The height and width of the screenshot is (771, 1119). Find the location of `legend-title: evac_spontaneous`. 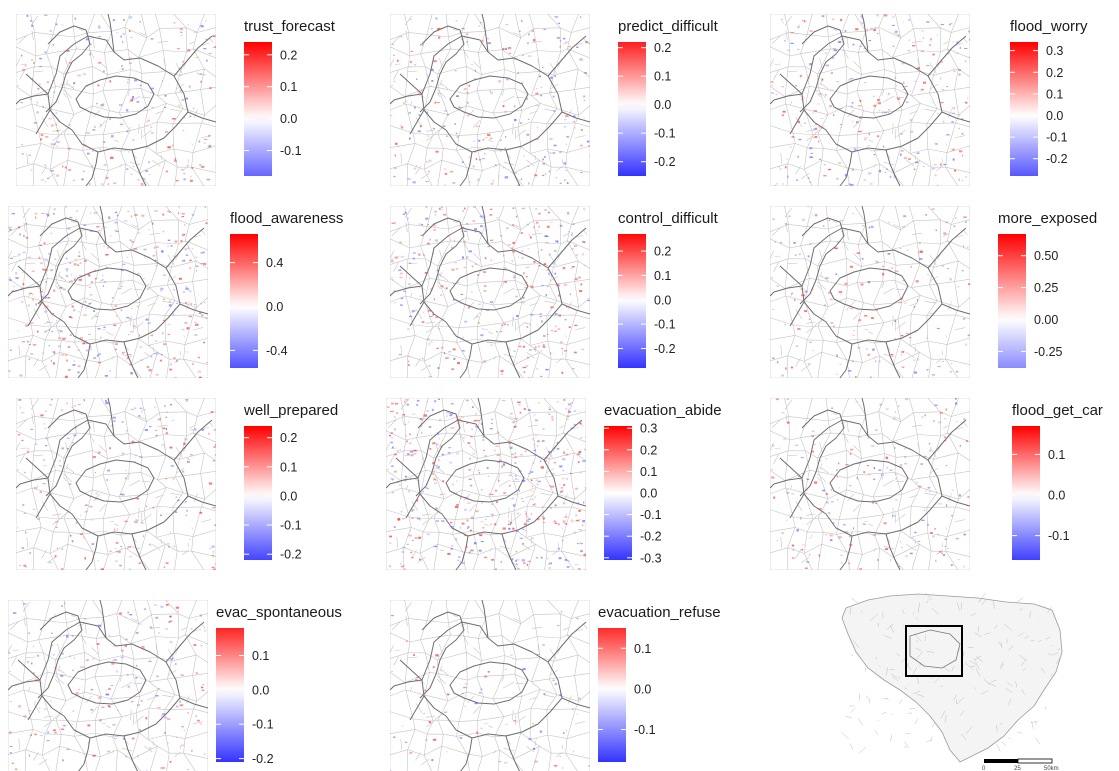

legend-title: evac_spontaneous is located at coordinates (279, 612).